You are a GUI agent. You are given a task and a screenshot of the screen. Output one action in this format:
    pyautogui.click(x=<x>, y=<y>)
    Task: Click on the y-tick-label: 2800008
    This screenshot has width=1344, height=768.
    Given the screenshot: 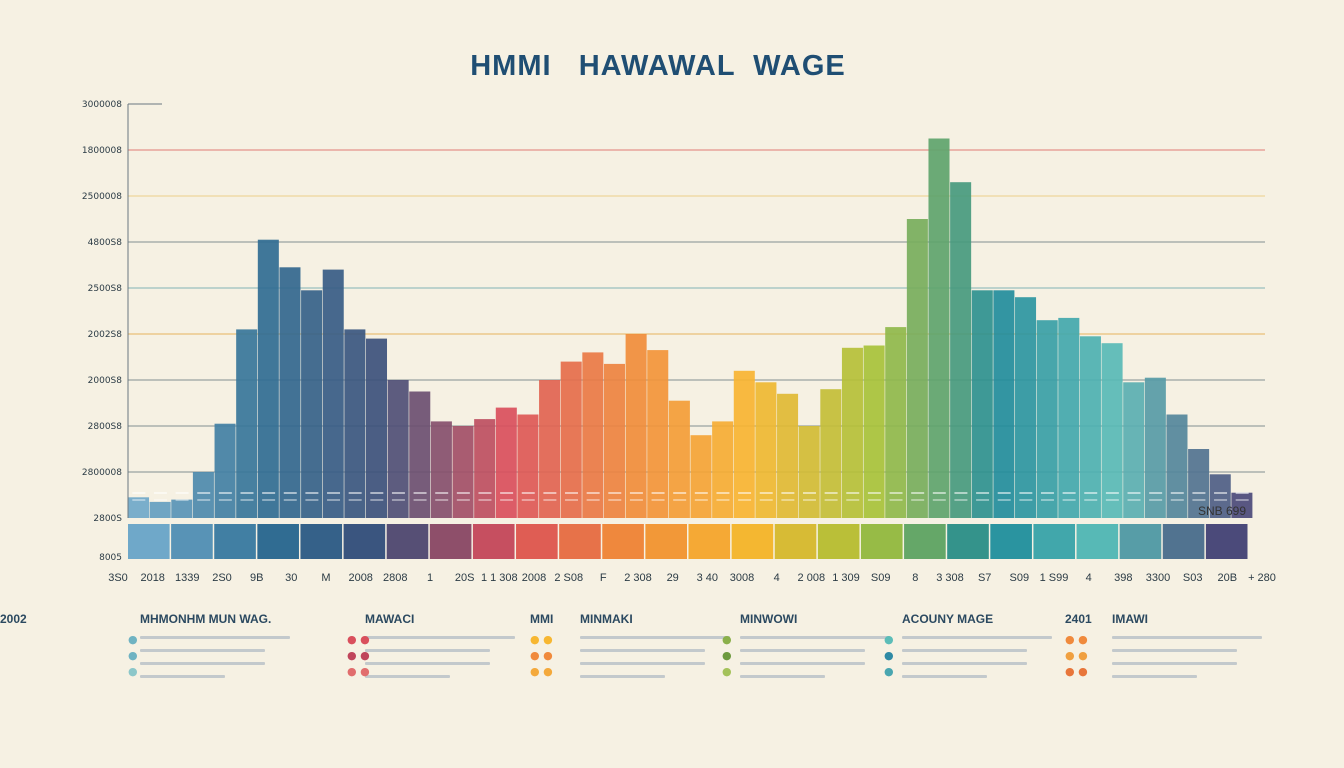 What is the action you would take?
    pyautogui.click(x=102, y=473)
    